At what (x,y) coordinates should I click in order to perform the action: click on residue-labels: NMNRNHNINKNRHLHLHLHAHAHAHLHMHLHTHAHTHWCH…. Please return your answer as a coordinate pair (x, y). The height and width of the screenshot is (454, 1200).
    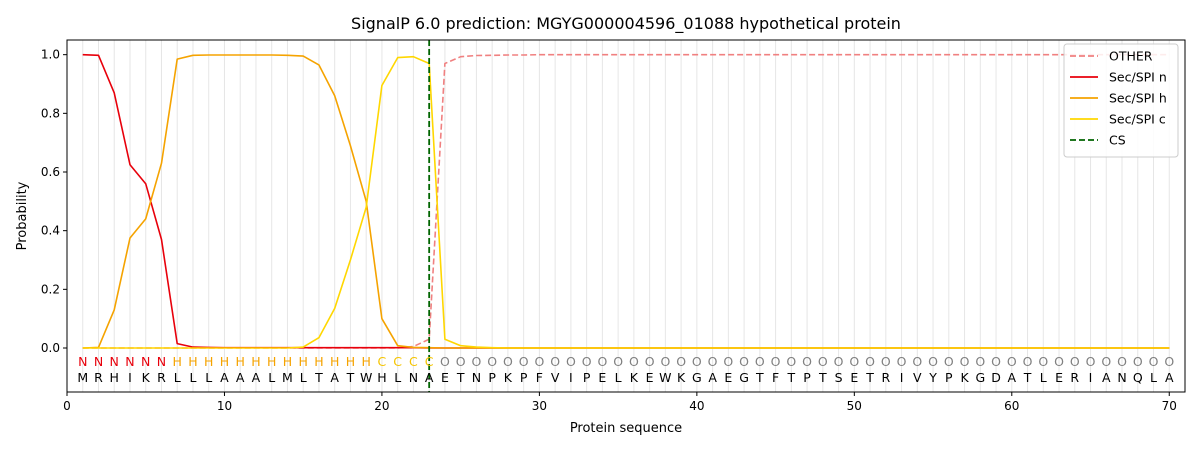
    Looking at the image, I should click on (625, 369).